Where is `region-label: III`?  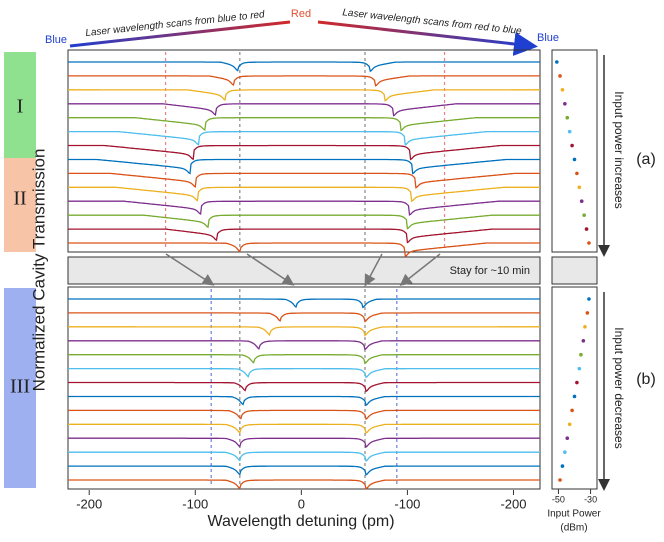
region-label: III is located at coordinates (20, 387).